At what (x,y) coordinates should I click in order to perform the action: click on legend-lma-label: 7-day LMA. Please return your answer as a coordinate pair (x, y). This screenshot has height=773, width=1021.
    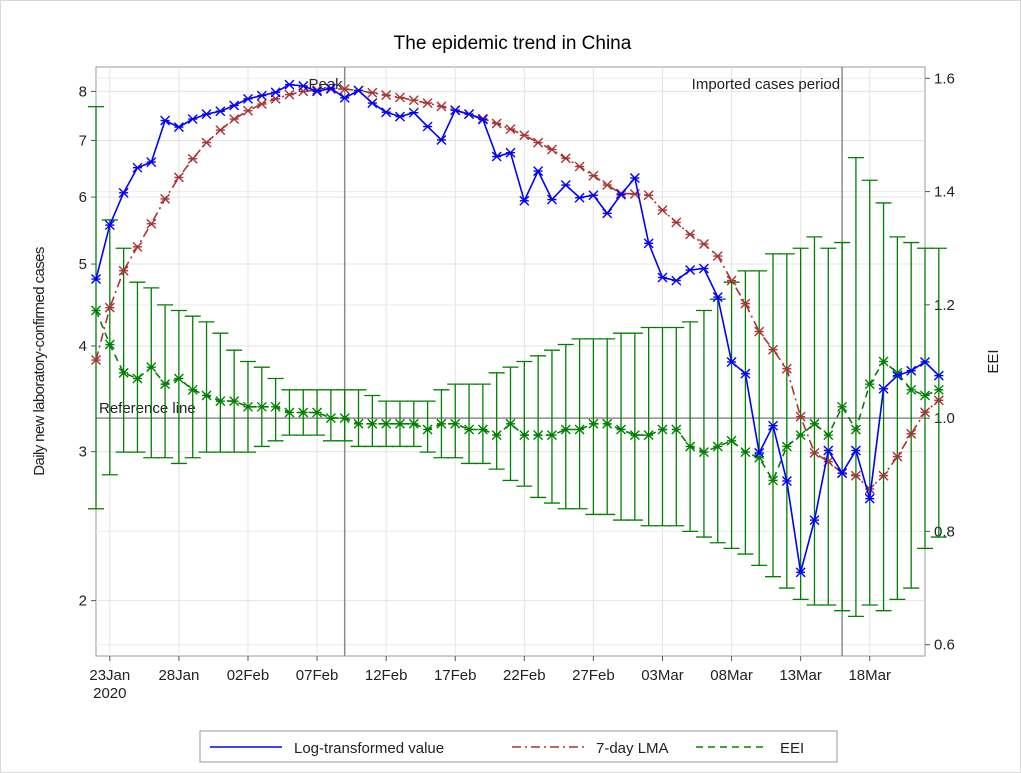
    Looking at the image, I should click on (632, 748).